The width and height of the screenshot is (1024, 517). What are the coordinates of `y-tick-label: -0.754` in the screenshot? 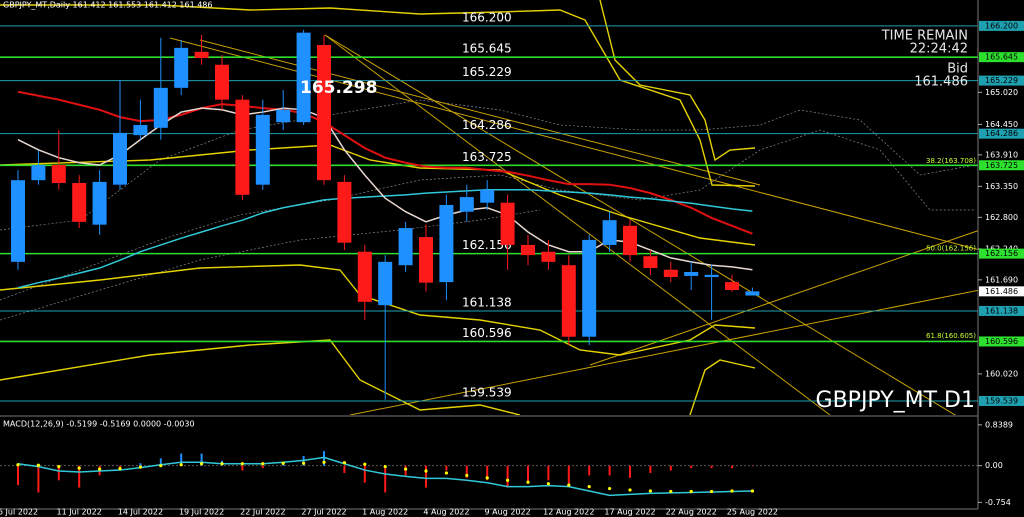 It's located at (998, 502).